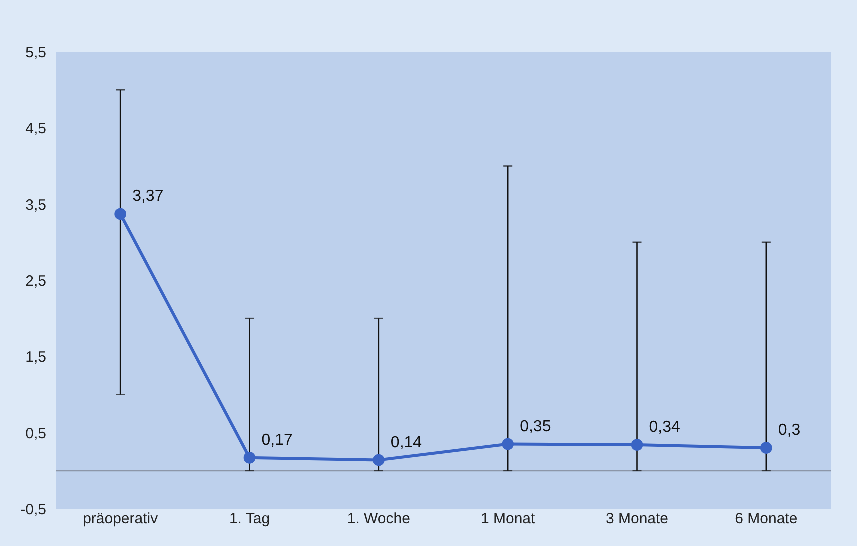 The height and width of the screenshot is (546, 857). Describe the element at coordinates (508, 519) in the screenshot. I see `x-tick-label: 1 Monat` at that location.